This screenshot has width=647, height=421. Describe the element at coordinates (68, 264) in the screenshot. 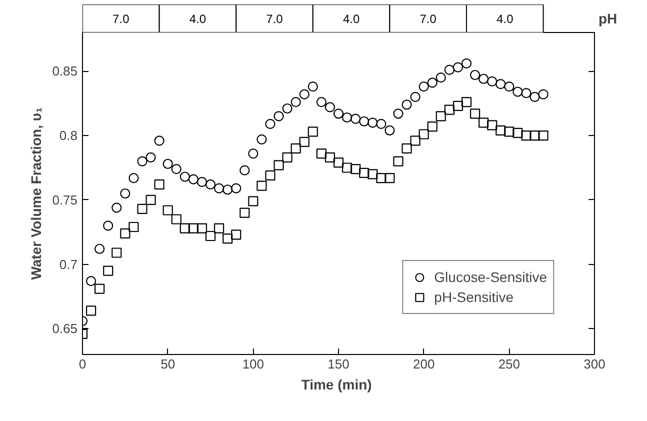

I see `y-tick-label: 0.7` at that location.